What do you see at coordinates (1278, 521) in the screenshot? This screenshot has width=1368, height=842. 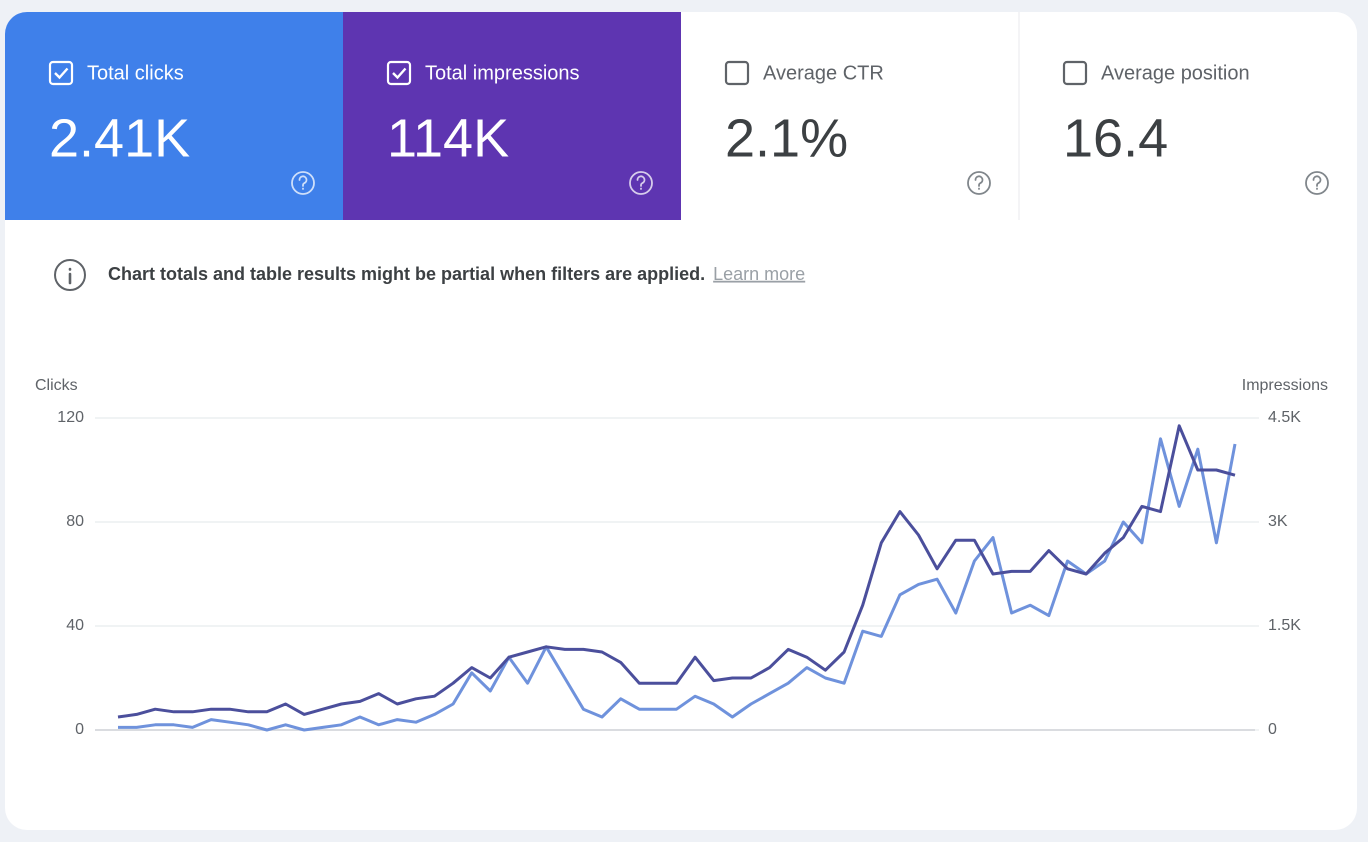 I see `y2-tick-label: 3K` at bounding box center [1278, 521].